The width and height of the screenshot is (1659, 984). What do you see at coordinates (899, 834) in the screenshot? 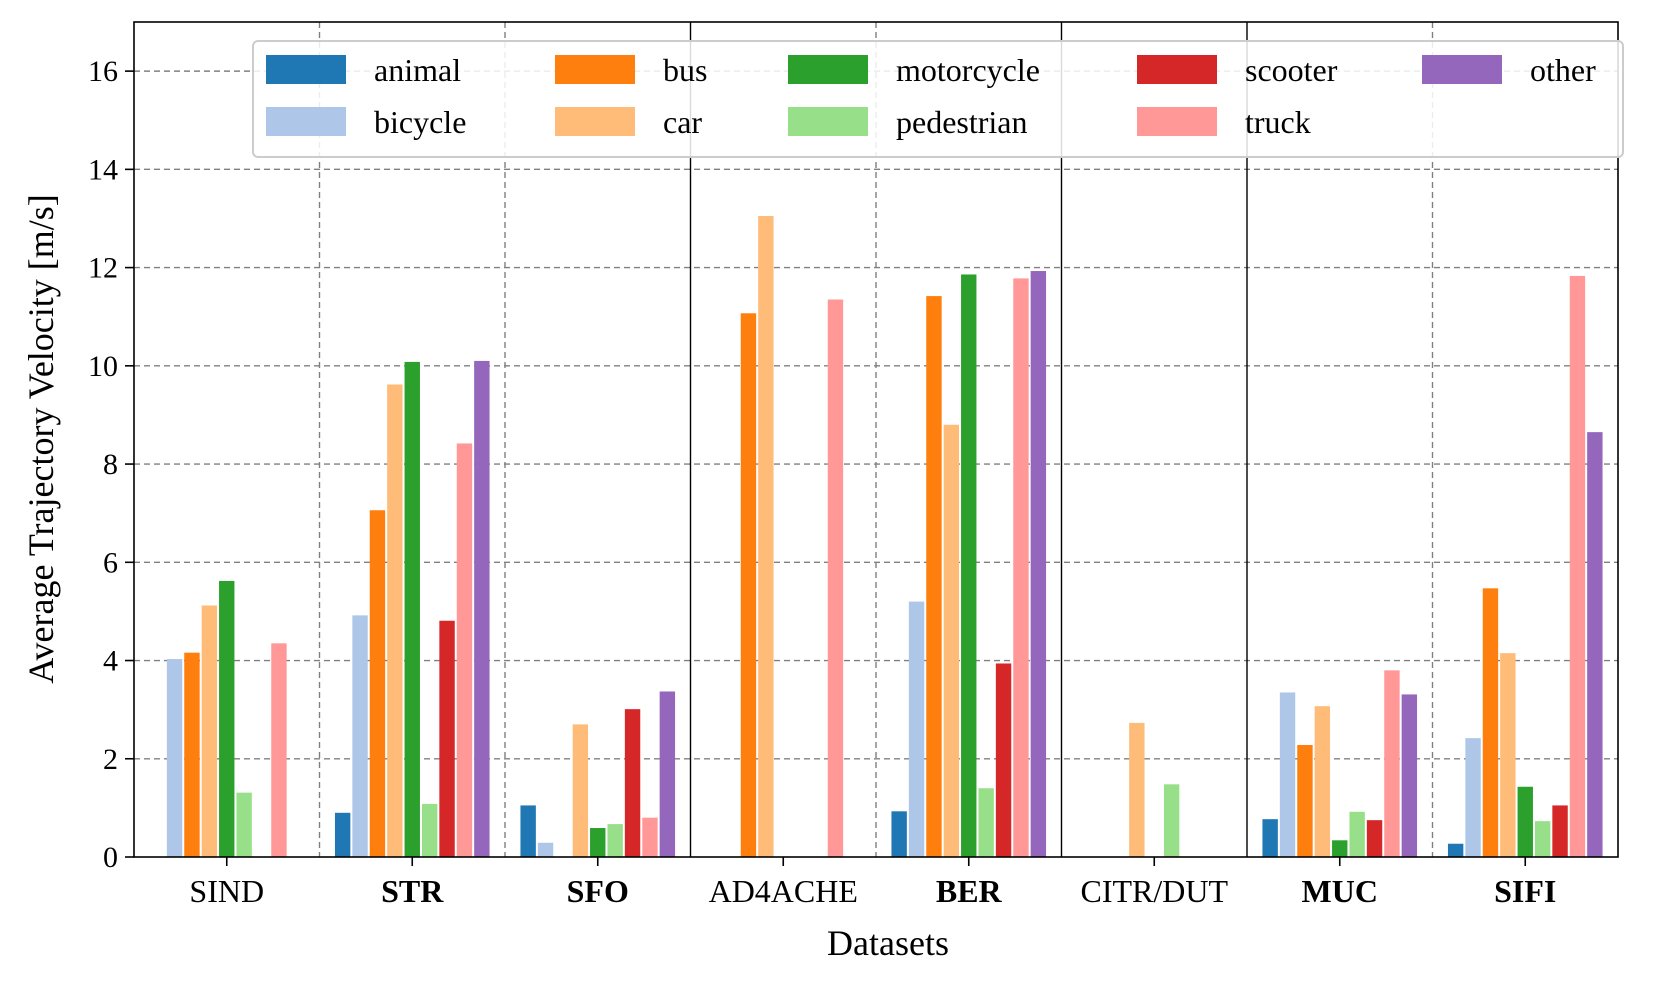
I see `bar-ber-animal` at bounding box center [899, 834].